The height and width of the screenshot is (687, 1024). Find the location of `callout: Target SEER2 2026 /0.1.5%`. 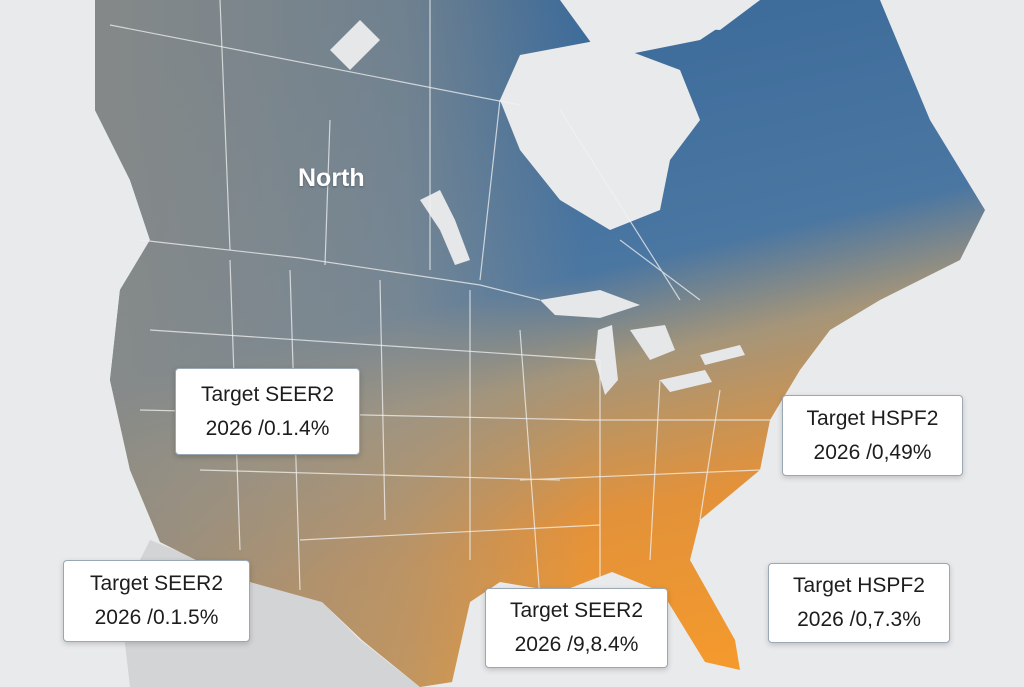

callout: Target SEER2 2026 /0.1.5% is located at coordinates (156, 601).